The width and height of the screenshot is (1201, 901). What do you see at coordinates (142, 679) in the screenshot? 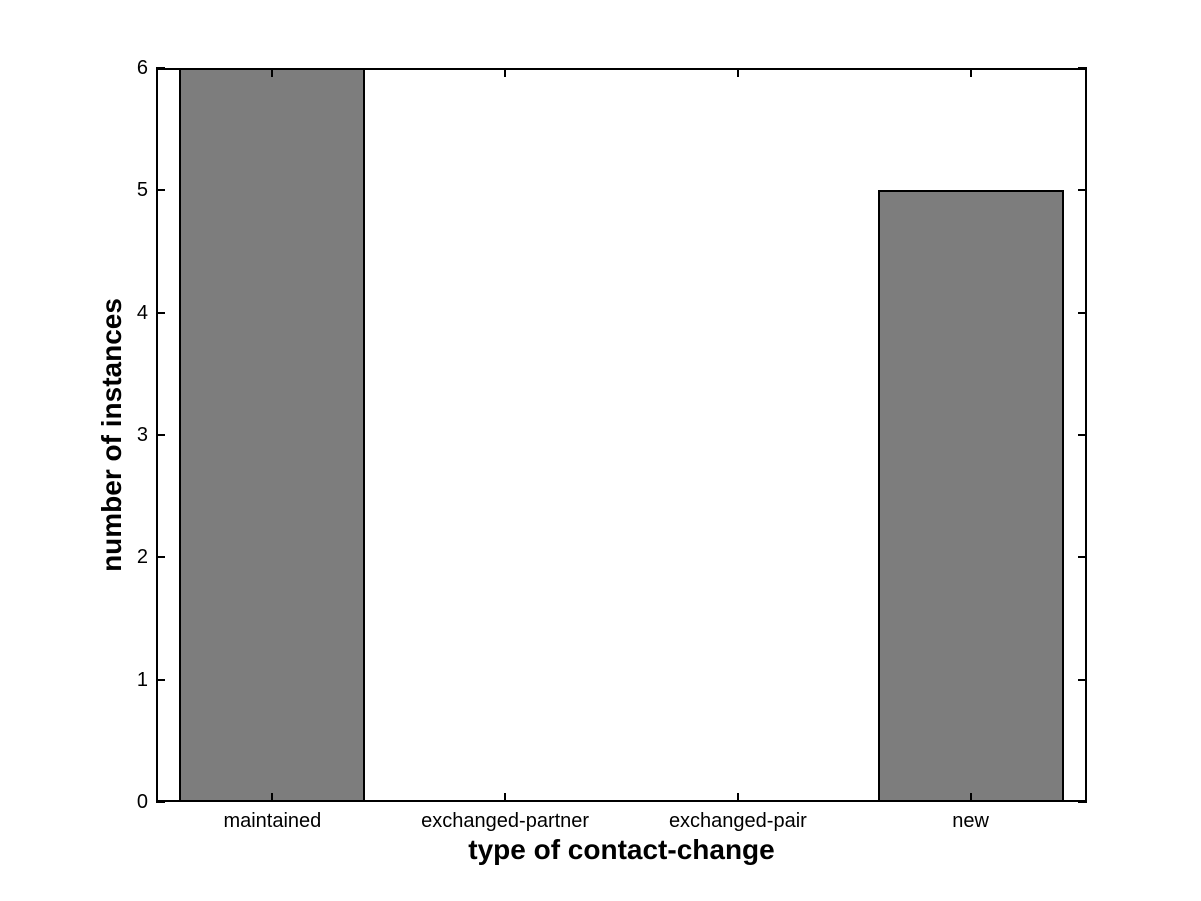
I see `y-tick-label-1: 1` at bounding box center [142, 679].